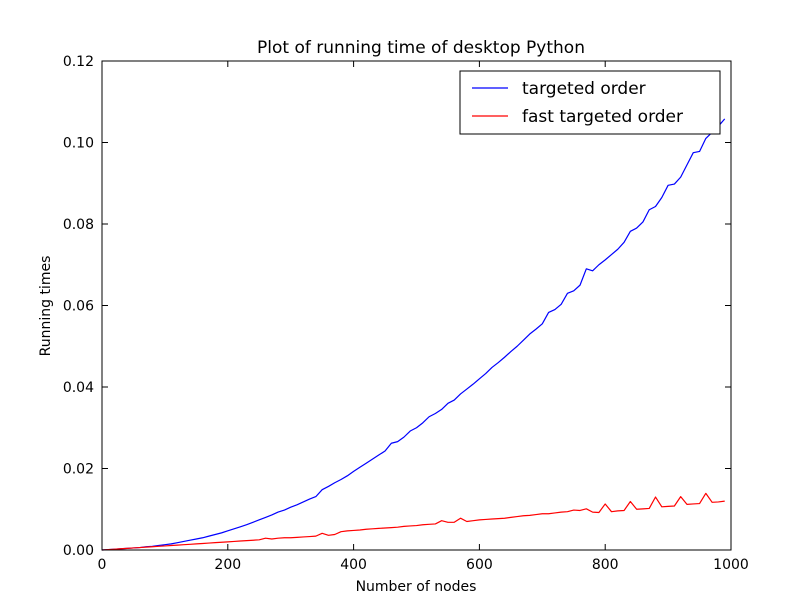  What do you see at coordinates (731, 565) in the screenshot?
I see `x-tick-label: 1000` at bounding box center [731, 565].